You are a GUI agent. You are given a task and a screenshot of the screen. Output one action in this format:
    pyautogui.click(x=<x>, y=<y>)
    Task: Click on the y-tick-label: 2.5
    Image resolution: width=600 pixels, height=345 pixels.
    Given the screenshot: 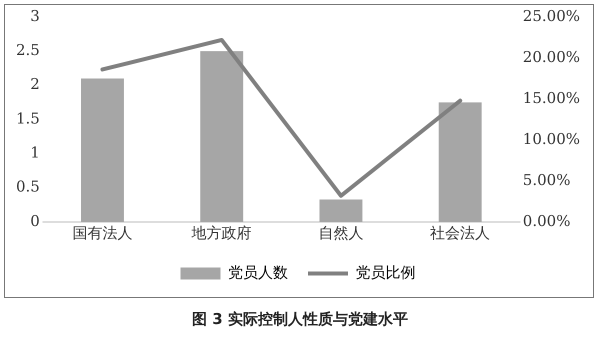 What is the action you would take?
    pyautogui.click(x=28, y=50)
    